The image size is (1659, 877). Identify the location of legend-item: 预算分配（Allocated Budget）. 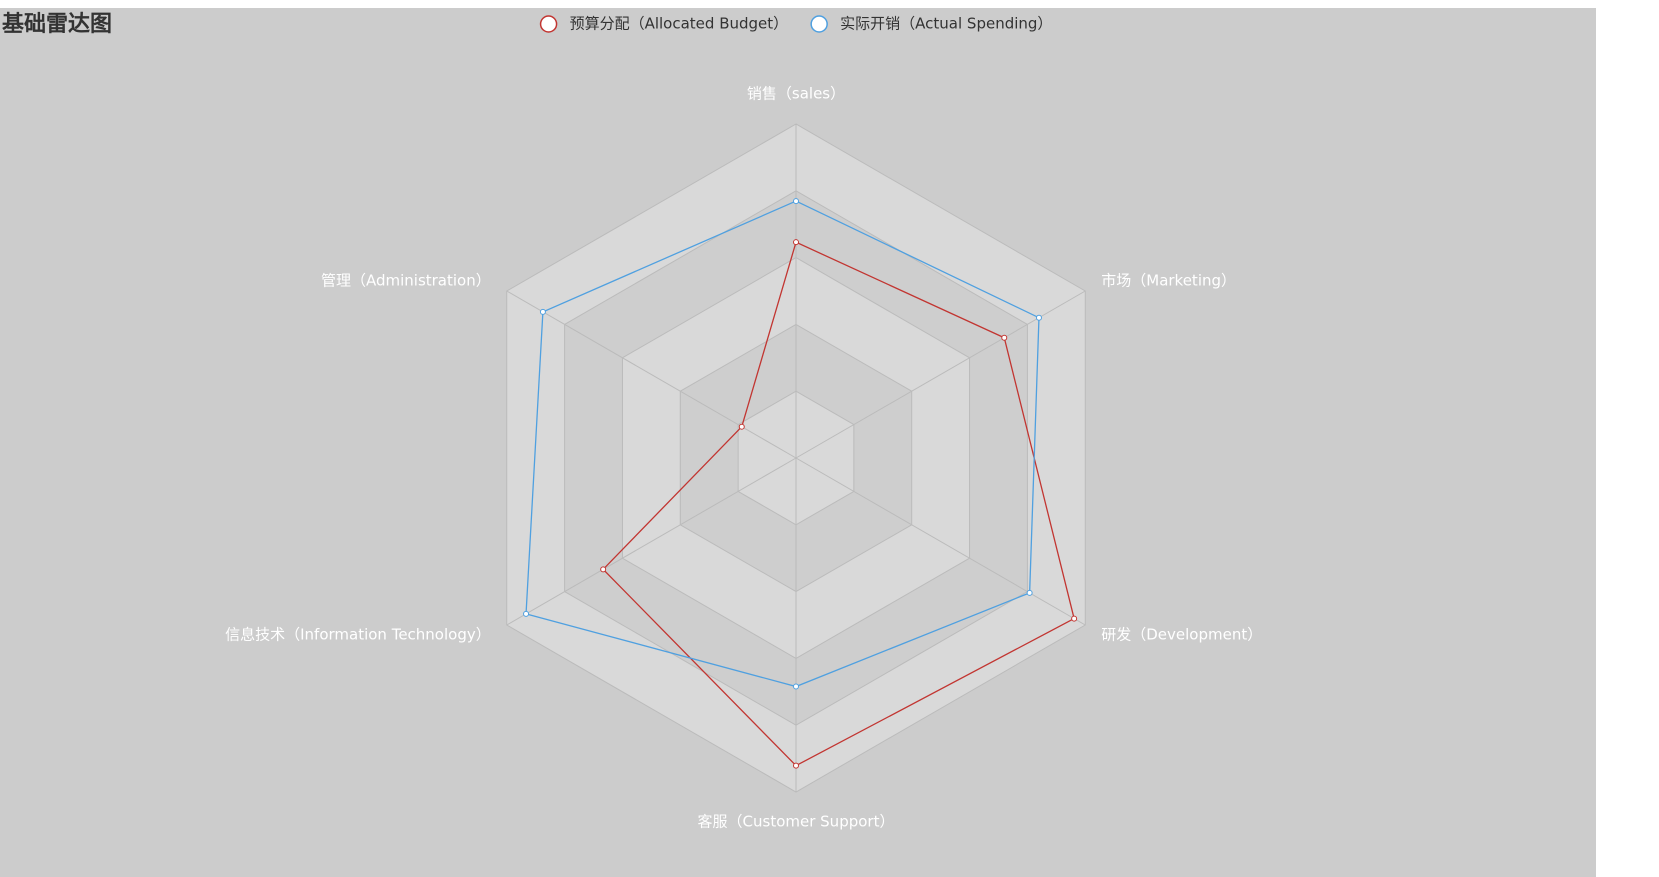
(664, 24).